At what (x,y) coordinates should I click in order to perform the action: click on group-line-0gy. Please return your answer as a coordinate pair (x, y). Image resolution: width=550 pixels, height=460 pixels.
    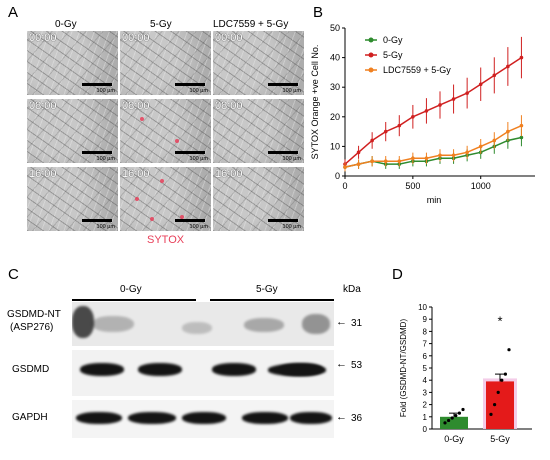
    Looking at the image, I should click on (134, 300).